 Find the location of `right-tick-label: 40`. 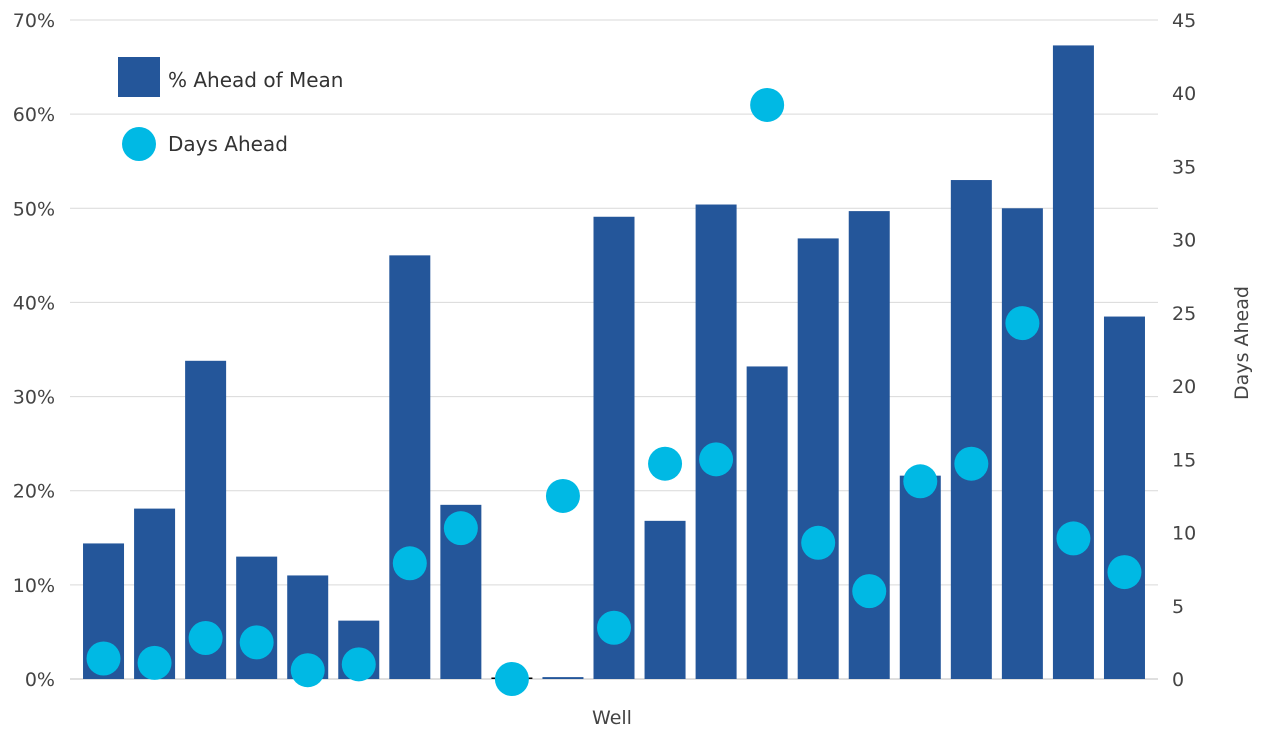

right-tick-label: 40 is located at coordinates (1184, 94).